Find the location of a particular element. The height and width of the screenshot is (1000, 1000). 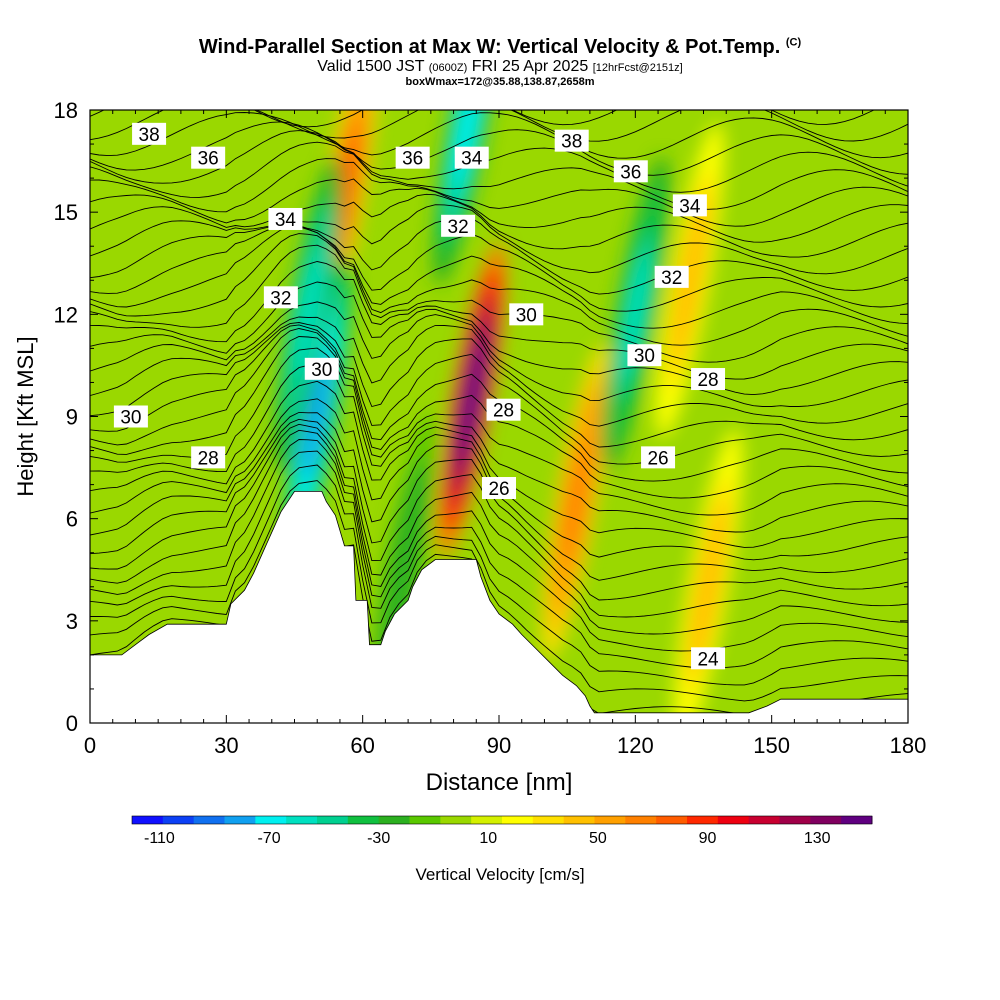

theta-label-text: 32 is located at coordinates (458, 227).